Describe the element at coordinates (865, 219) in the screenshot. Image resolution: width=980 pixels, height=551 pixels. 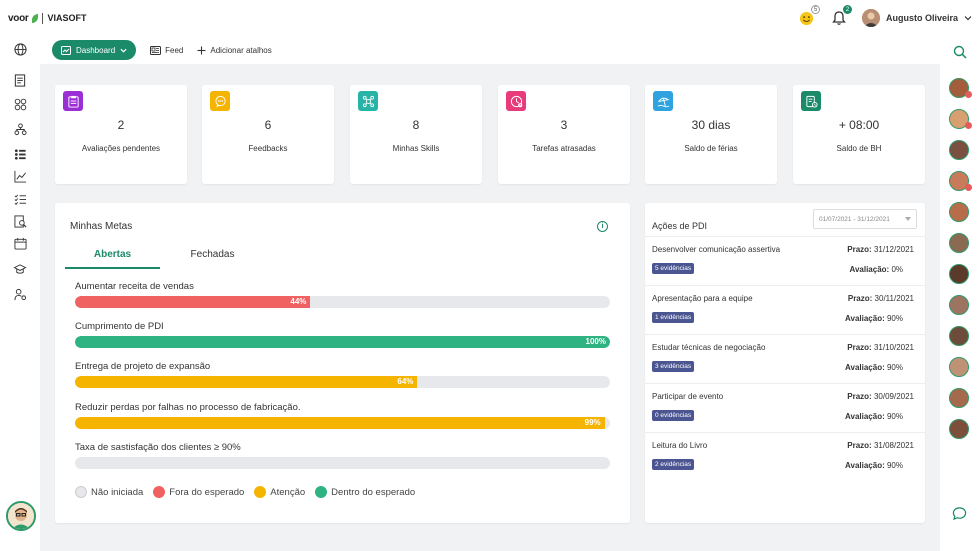
I see `date-range-select: 01/07/2021 - 31/12/2021` at that location.